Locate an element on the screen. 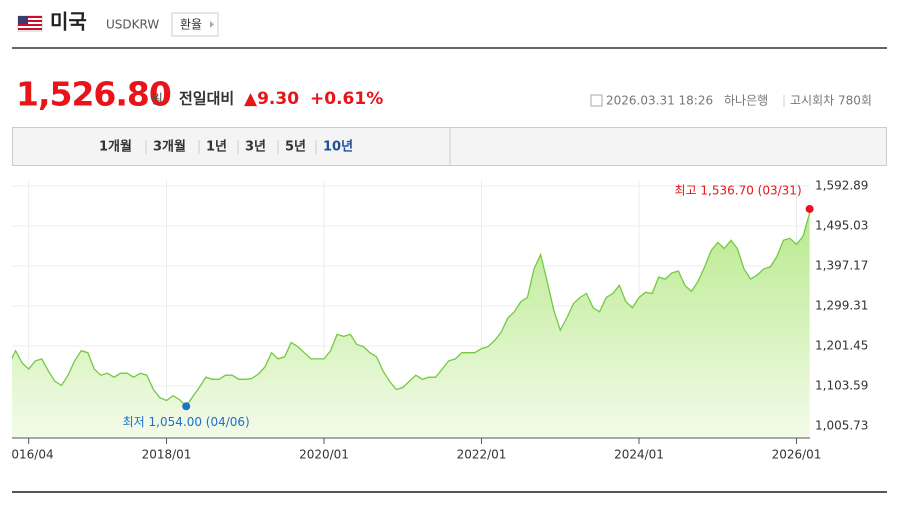 This screenshot has height=512, width=903. arrow is located at coordinates (212, 24).